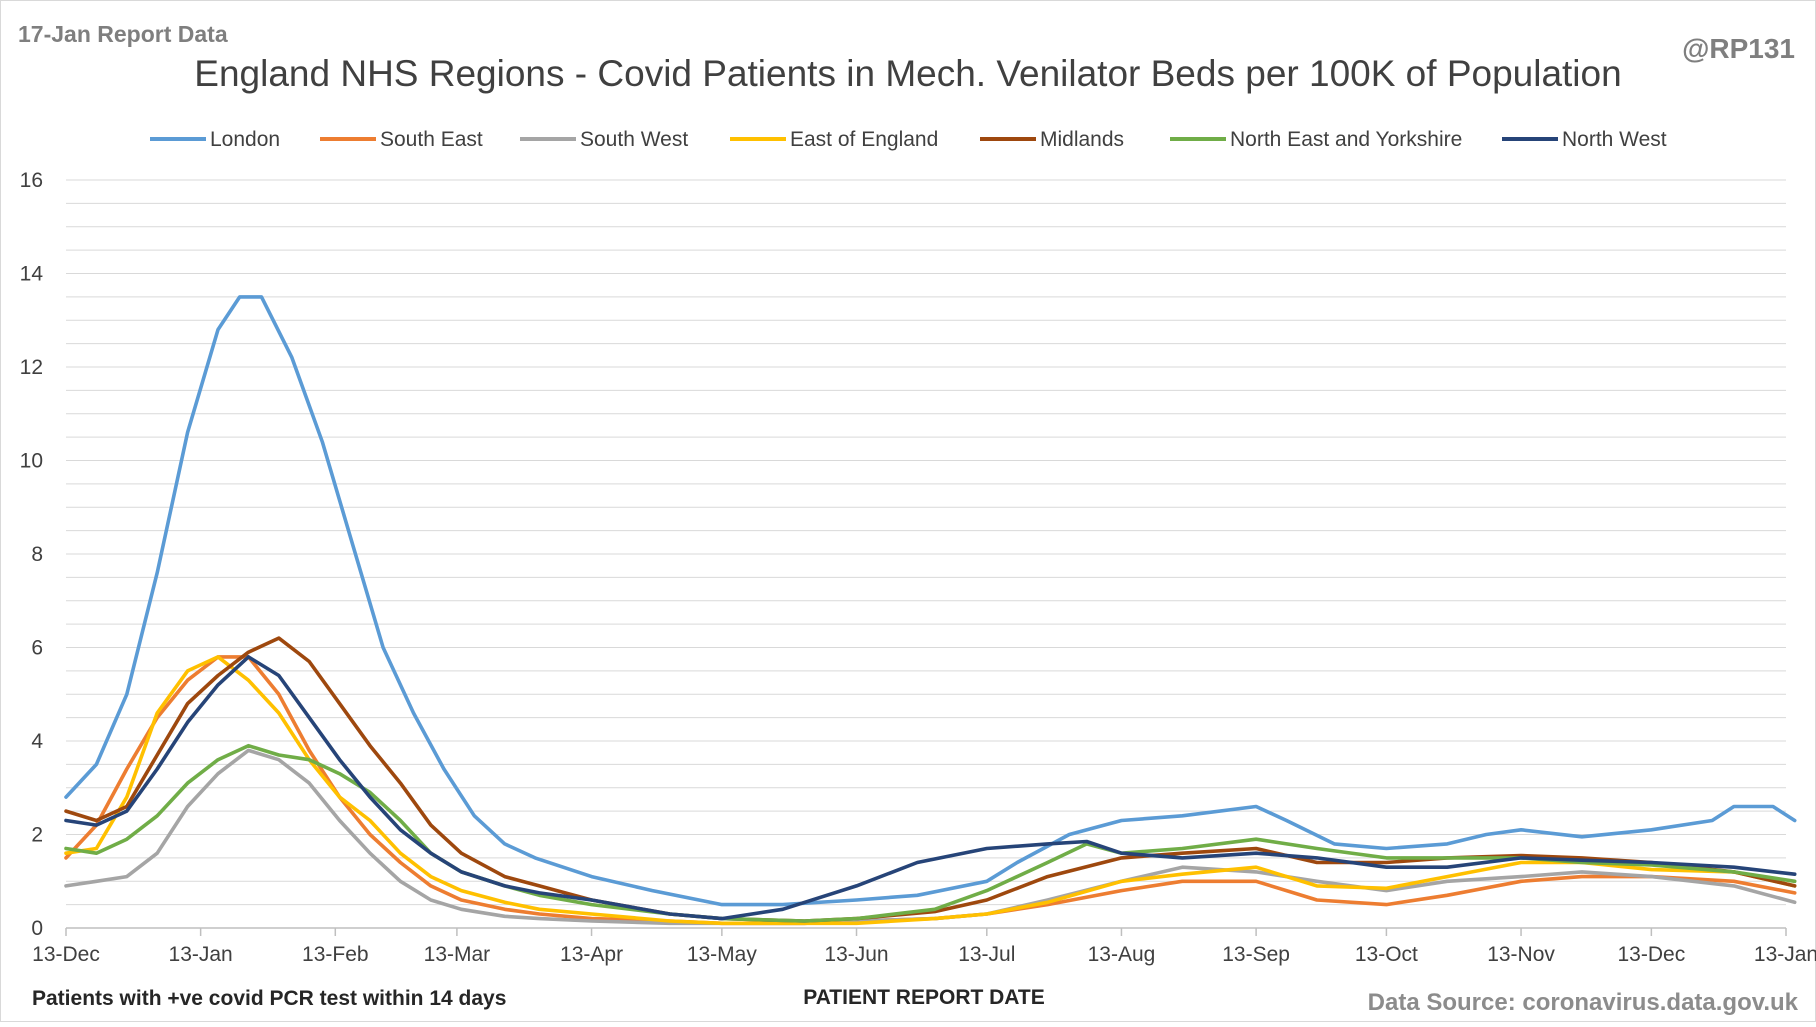 This screenshot has width=1816, height=1027. I want to click on x-tick-label: 13-Aug, so click(1122, 954).